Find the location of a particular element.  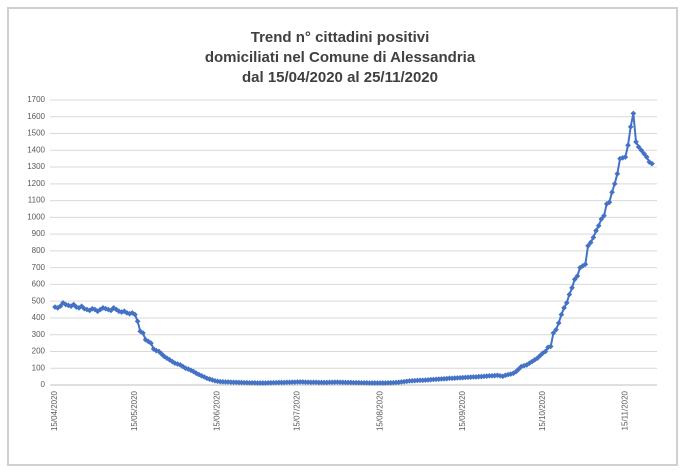

y-tick-label: 1100 is located at coordinates (37, 200).